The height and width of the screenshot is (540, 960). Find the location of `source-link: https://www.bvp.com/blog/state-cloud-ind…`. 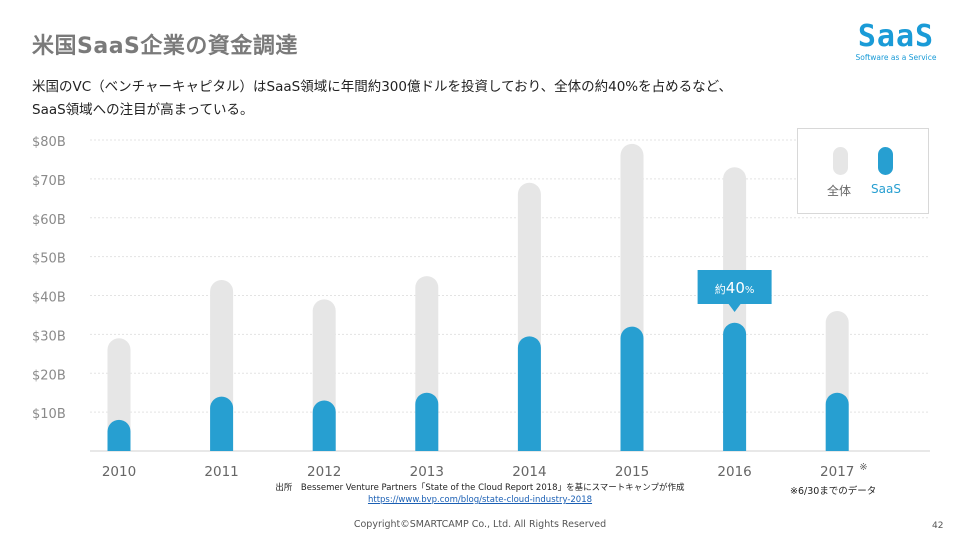

source-link: https://www.bvp.com/blog/state-cloud-ind… is located at coordinates (480, 500).